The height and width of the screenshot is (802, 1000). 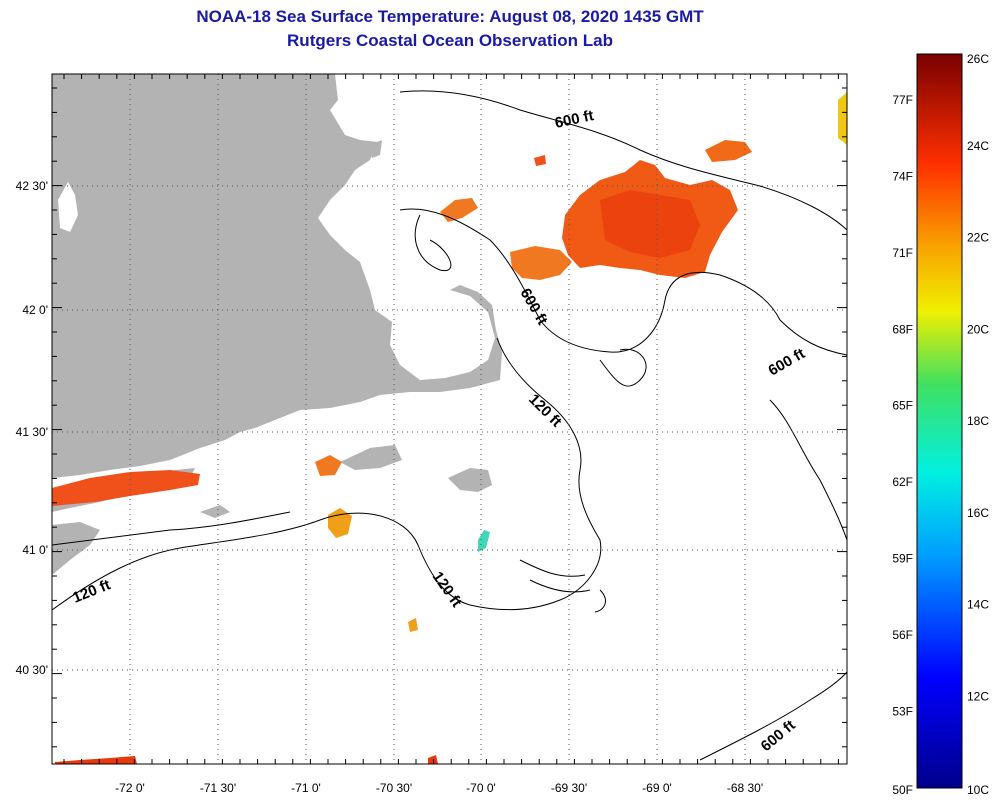 What do you see at coordinates (773, 716) in the screenshot?
I see `contour-600ft-south` at bounding box center [773, 716].